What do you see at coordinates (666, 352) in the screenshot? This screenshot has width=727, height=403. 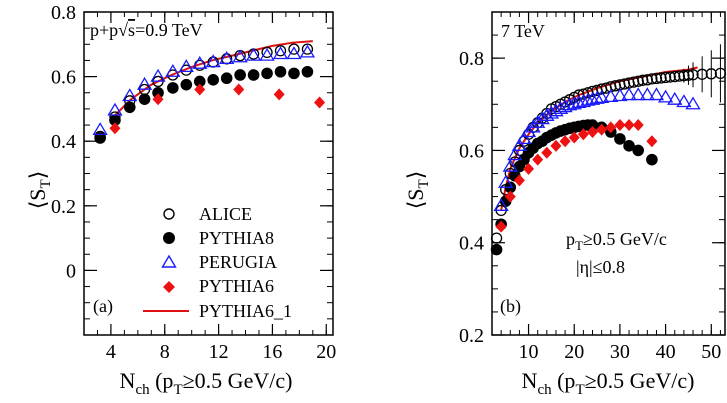 I see `x-tick-label: 40` at bounding box center [666, 352].